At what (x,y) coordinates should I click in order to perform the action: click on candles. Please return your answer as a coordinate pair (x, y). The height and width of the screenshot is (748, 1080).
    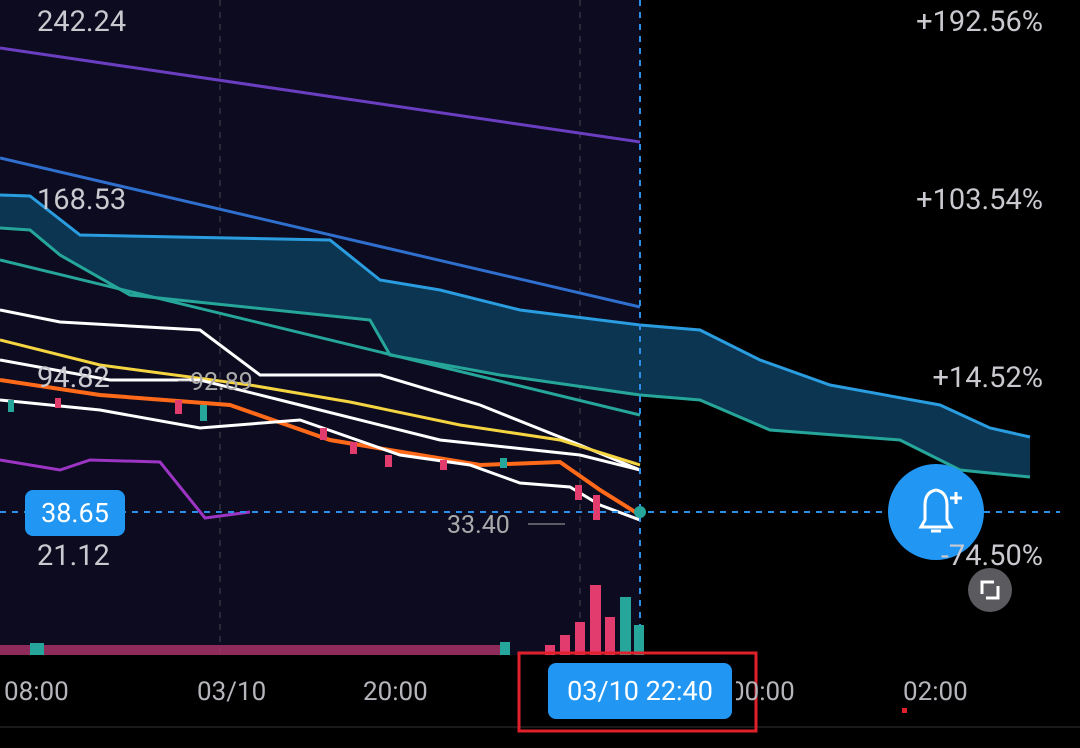
    Looking at the image, I should click on (304, 459).